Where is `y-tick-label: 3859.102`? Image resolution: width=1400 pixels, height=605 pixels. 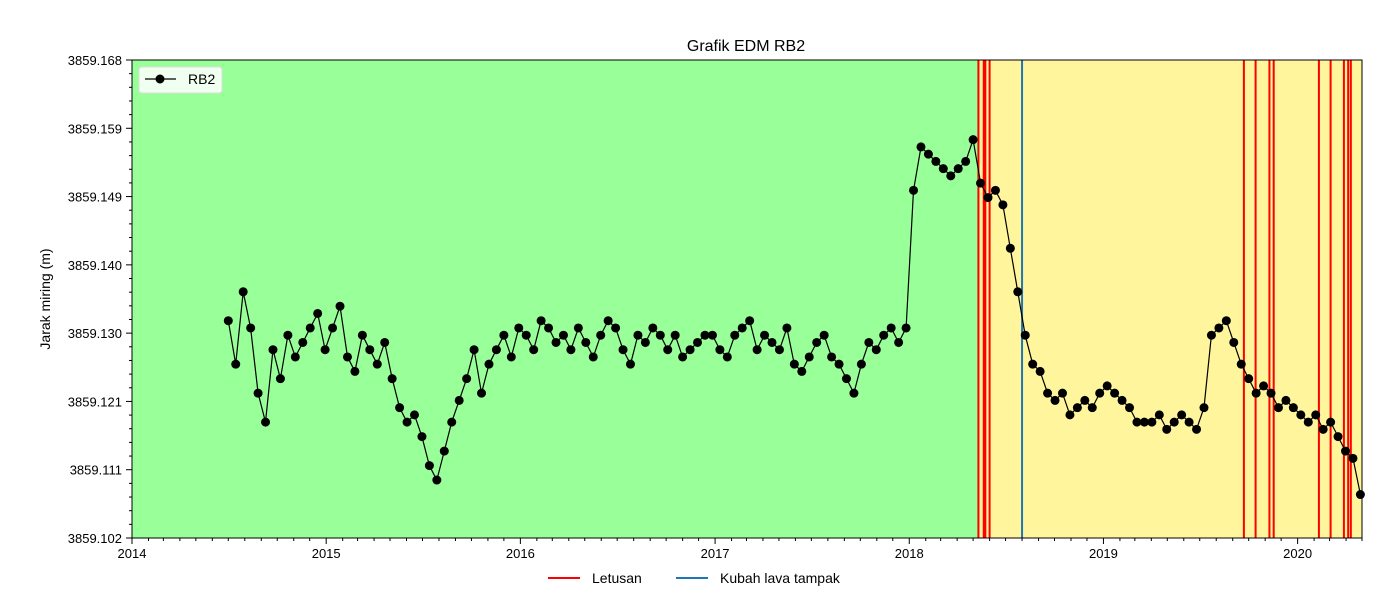
y-tick-label: 3859.102 is located at coordinates (95, 538).